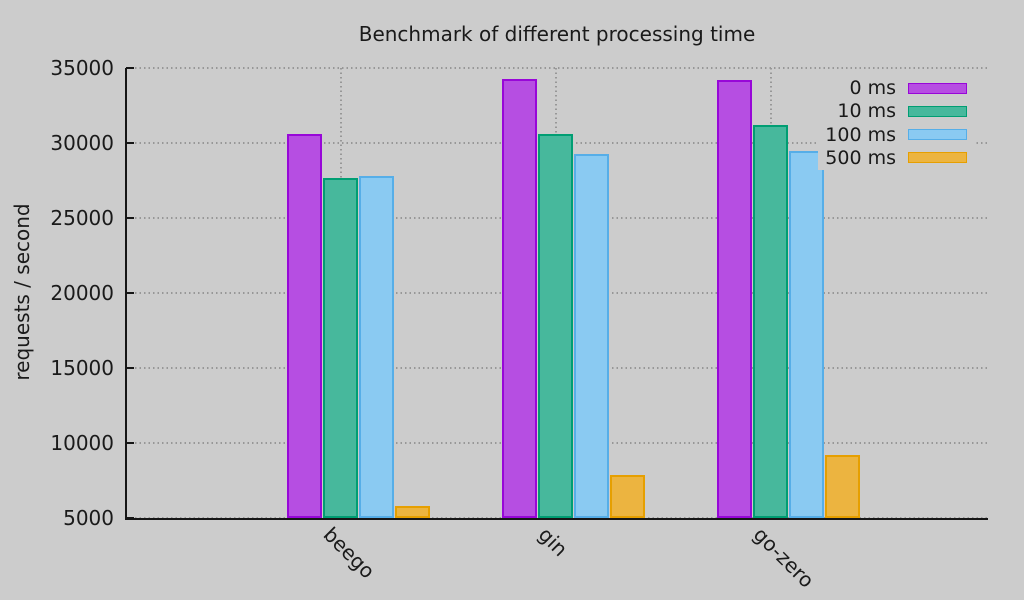 Image resolution: width=1024 pixels, height=600 pixels. I want to click on y-axis-line, so click(126, 294).